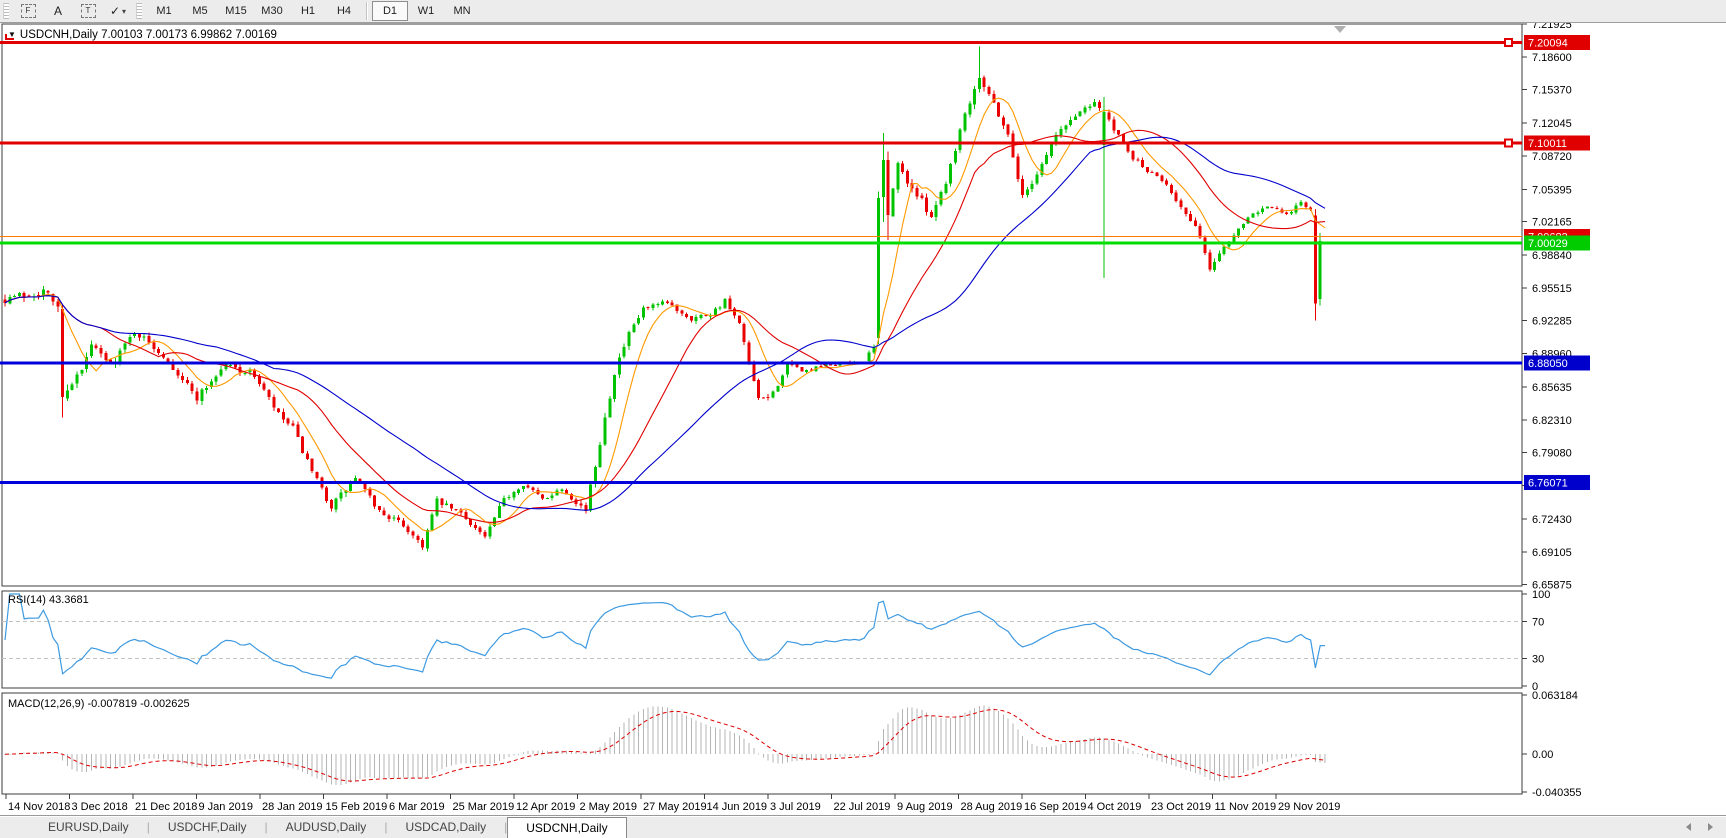  Describe the element at coordinates (207, 827) in the screenshot. I see `tab-usdchf: USDCHF,Daily` at that location.